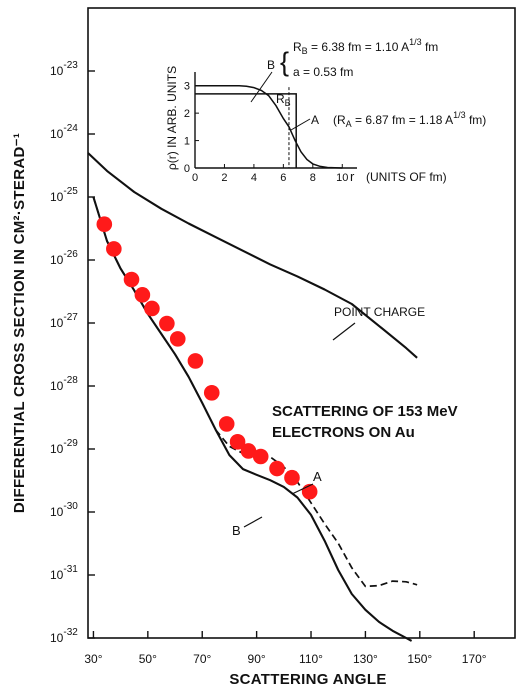 The image size is (522, 691). Describe the element at coordinates (253, 522) in the screenshot. I see `curve-b-pointer` at that location.